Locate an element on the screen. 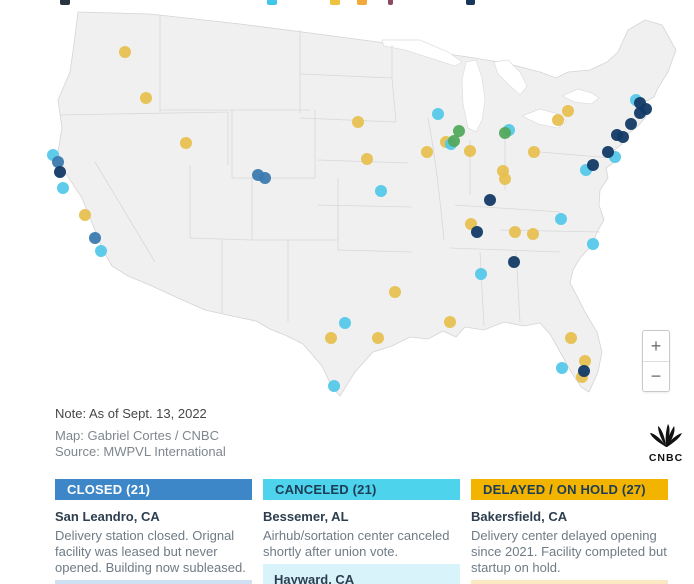 The height and width of the screenshot is (584, 694). legend-column-header: CLOSED (21) is located at coordinates (153, 489).